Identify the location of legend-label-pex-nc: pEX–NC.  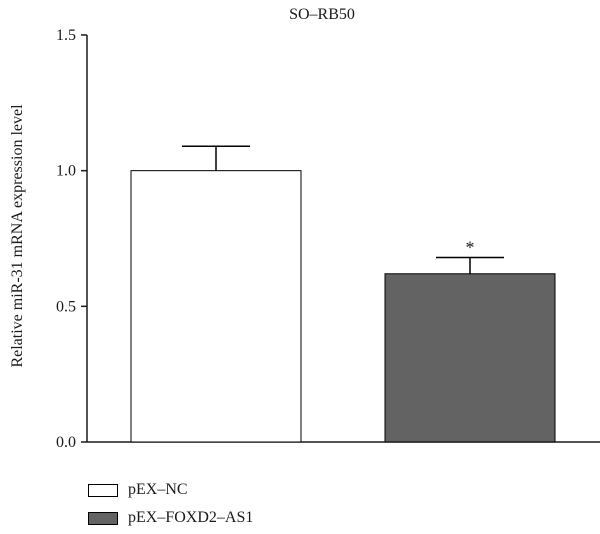
(158, 489).